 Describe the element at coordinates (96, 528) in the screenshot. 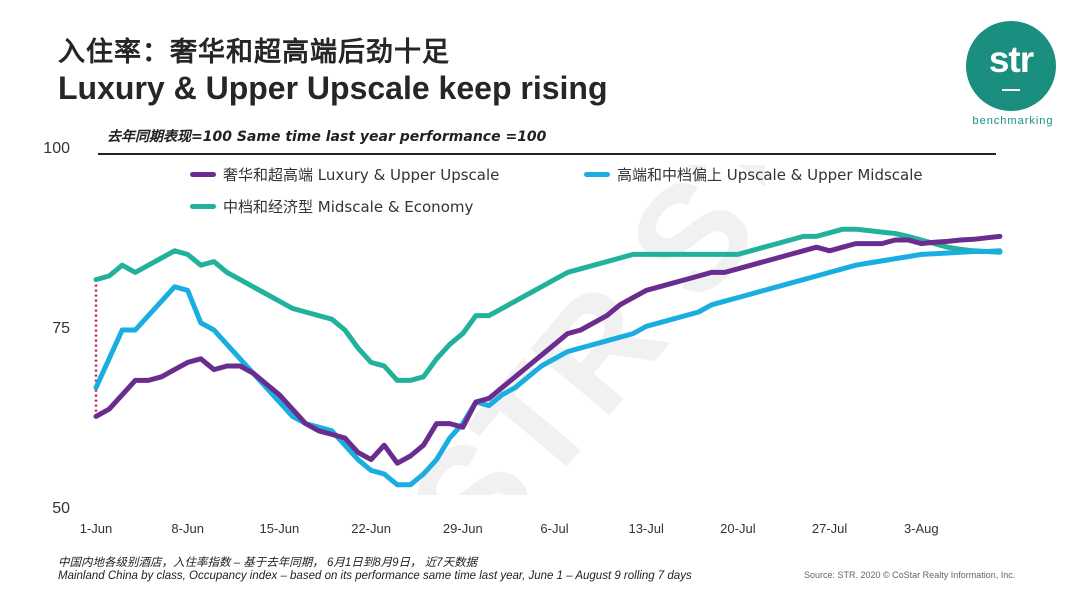

I see `x-tick-label: 1-Jun` at that location.